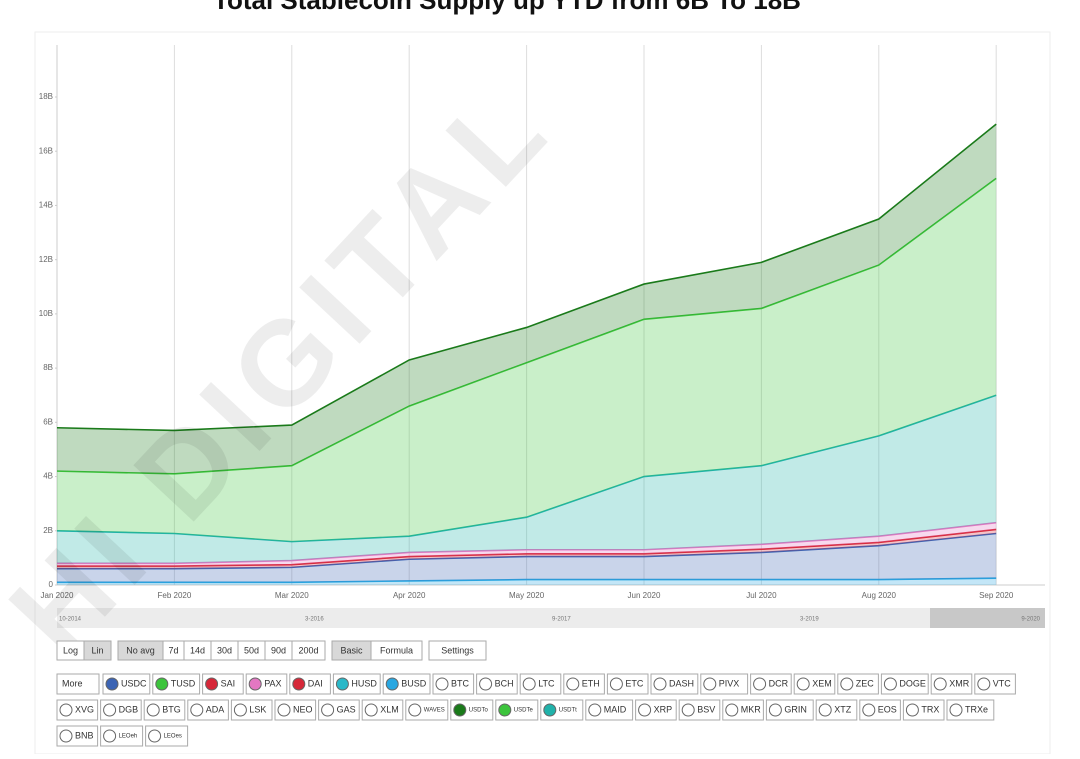 The height and width of the screenshot is (759, 1080). I want to click on coin-label: WAVES, so click(434, 711).